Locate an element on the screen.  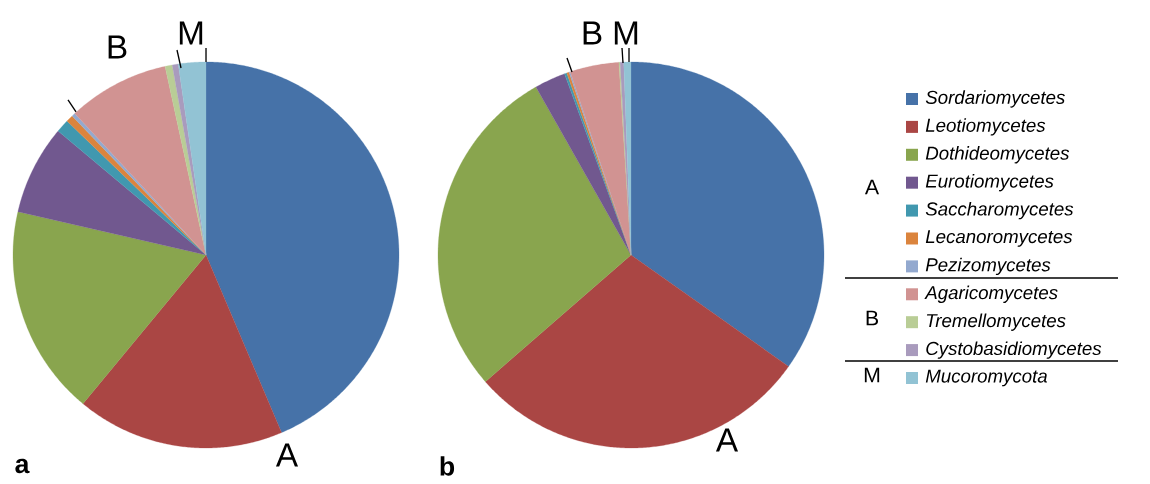
legend-label: Sordariomycetes is located at coordinates (995, 99).